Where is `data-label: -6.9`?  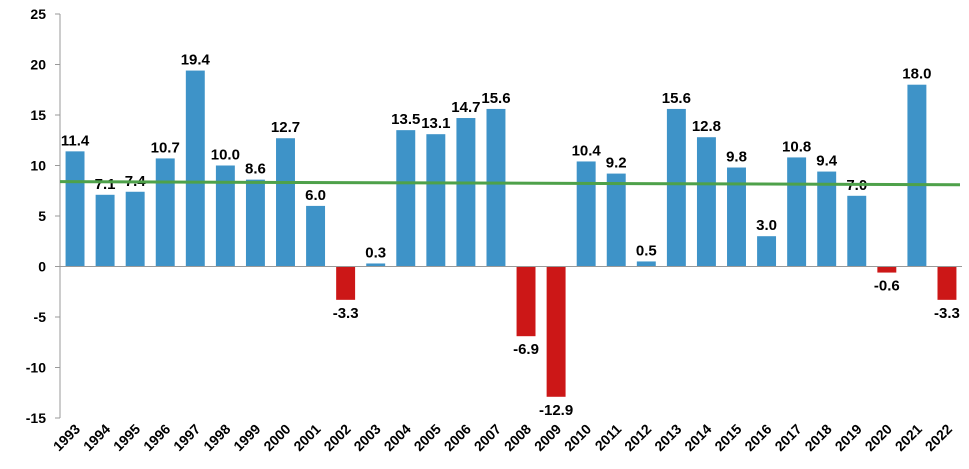 data-label: -6.9 is located at coordinates (526, 349).